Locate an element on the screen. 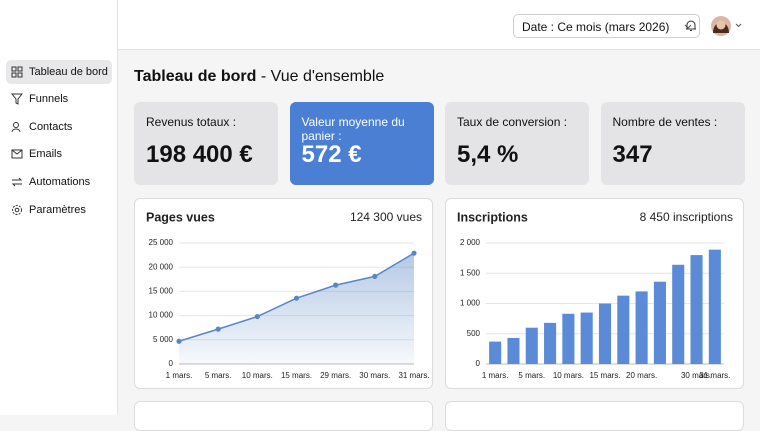 The height and width of the screenshot is (431, 760). page-title: Tableau de bord is located at coordinates (195, 76).